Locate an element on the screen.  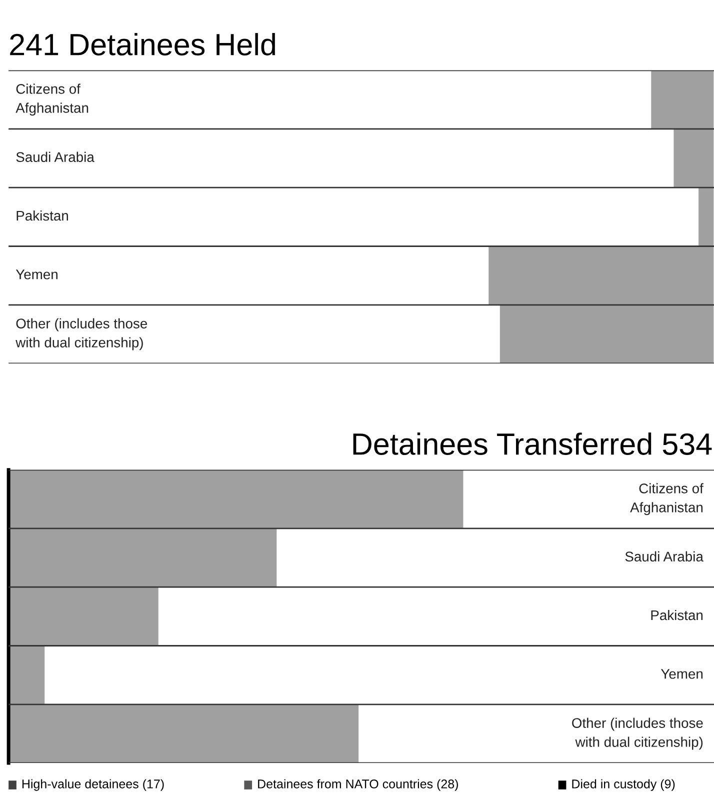
text: Detainees from NATO countries (28) is located at coordinates (358, 785).